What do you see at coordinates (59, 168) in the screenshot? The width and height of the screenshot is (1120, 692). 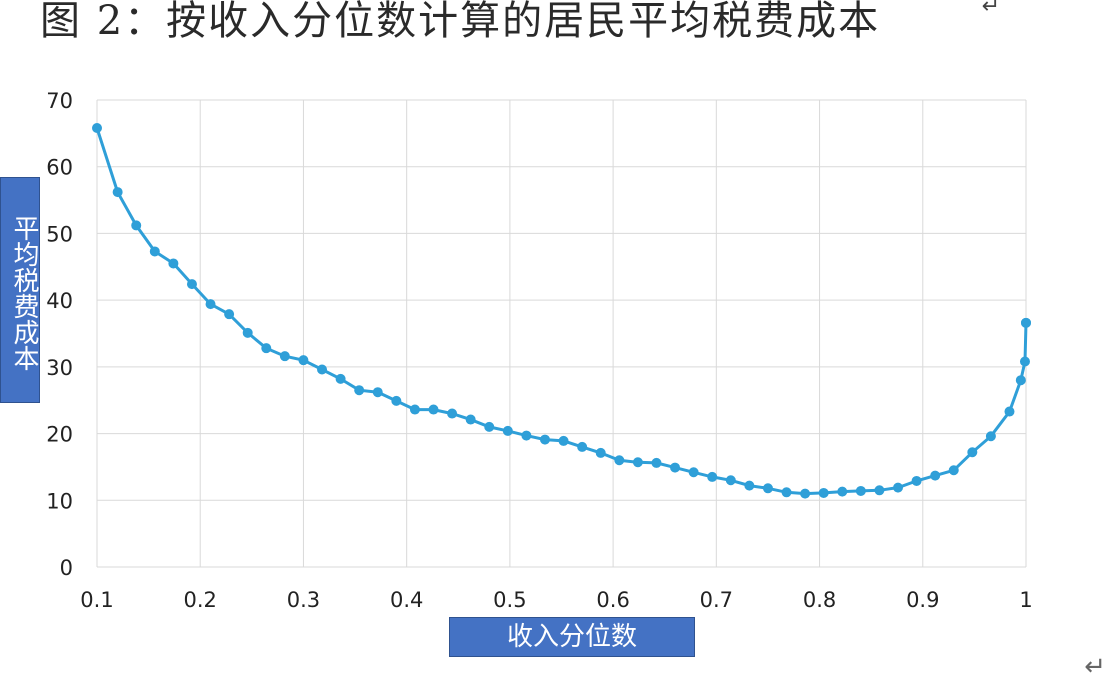 I see `y-tick-label: 60` at bounding box center [59, 168].